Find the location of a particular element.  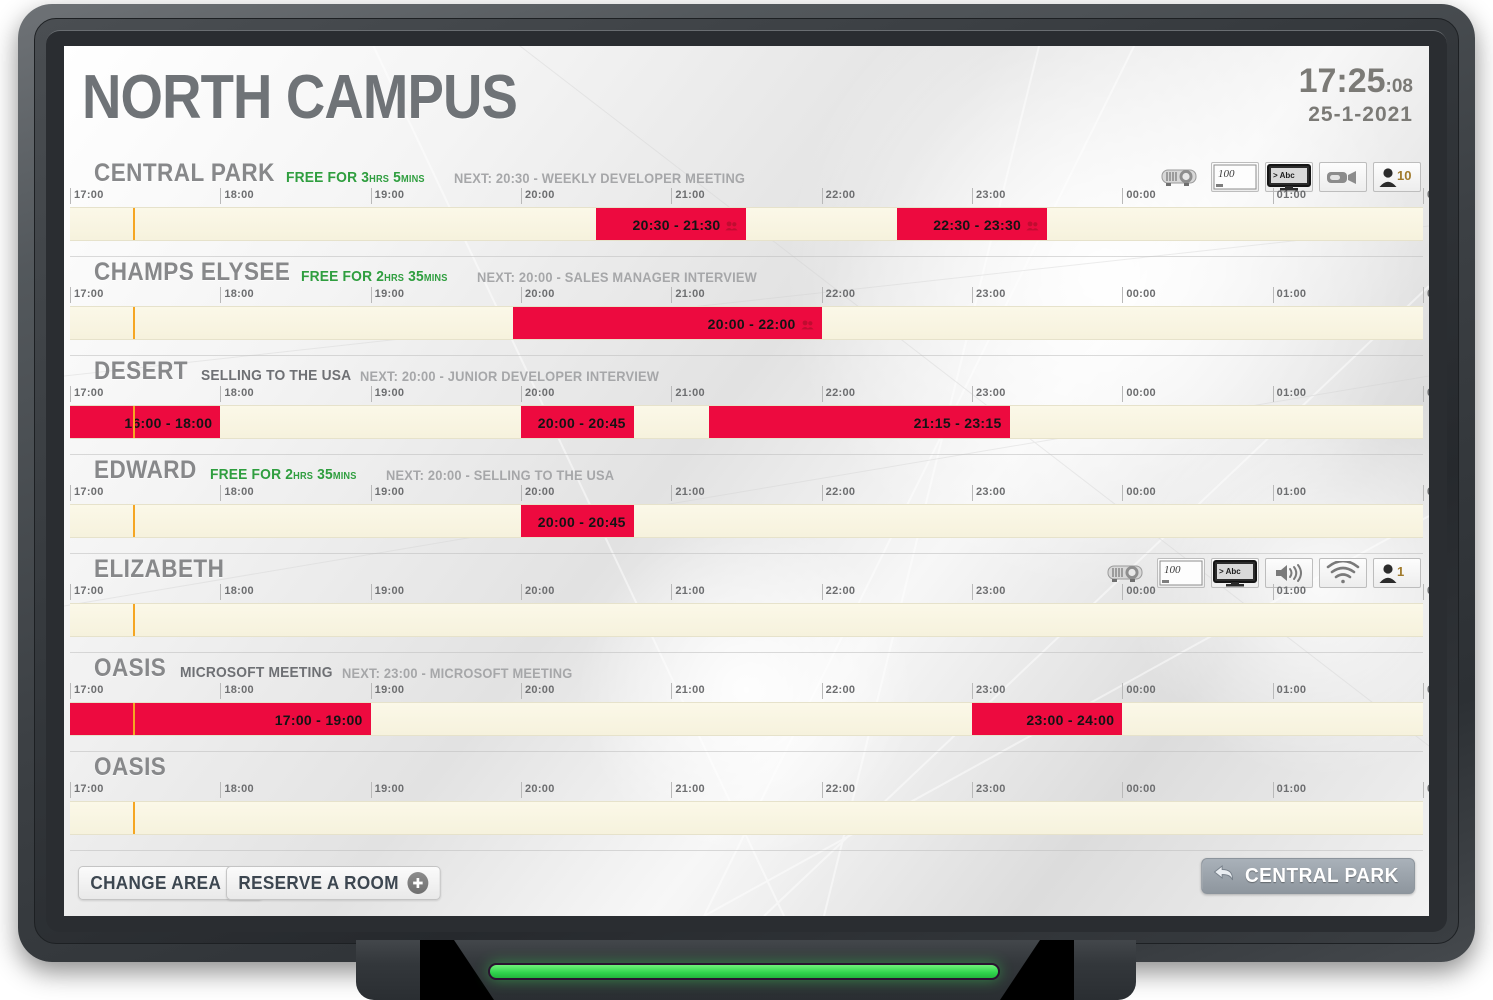

room-amenities: 100 > Abc 10 is located at coordinates (1288, 177).